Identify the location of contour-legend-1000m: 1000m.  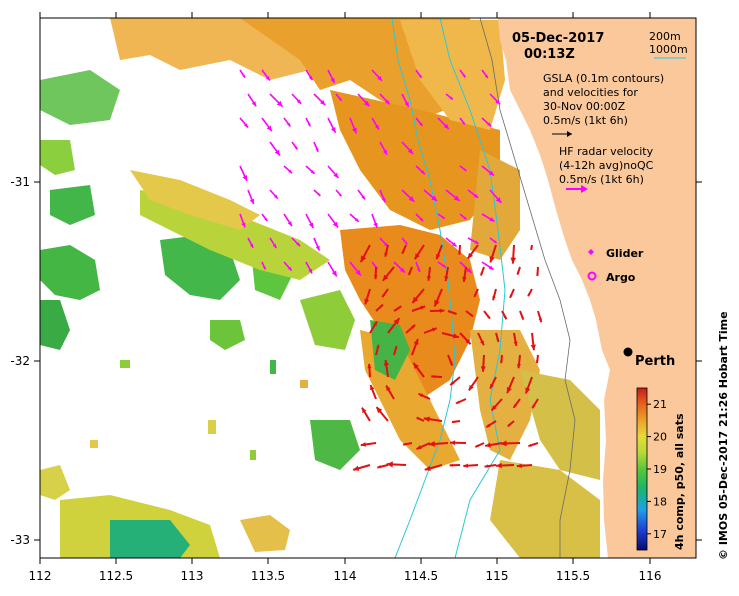
(668, 49).